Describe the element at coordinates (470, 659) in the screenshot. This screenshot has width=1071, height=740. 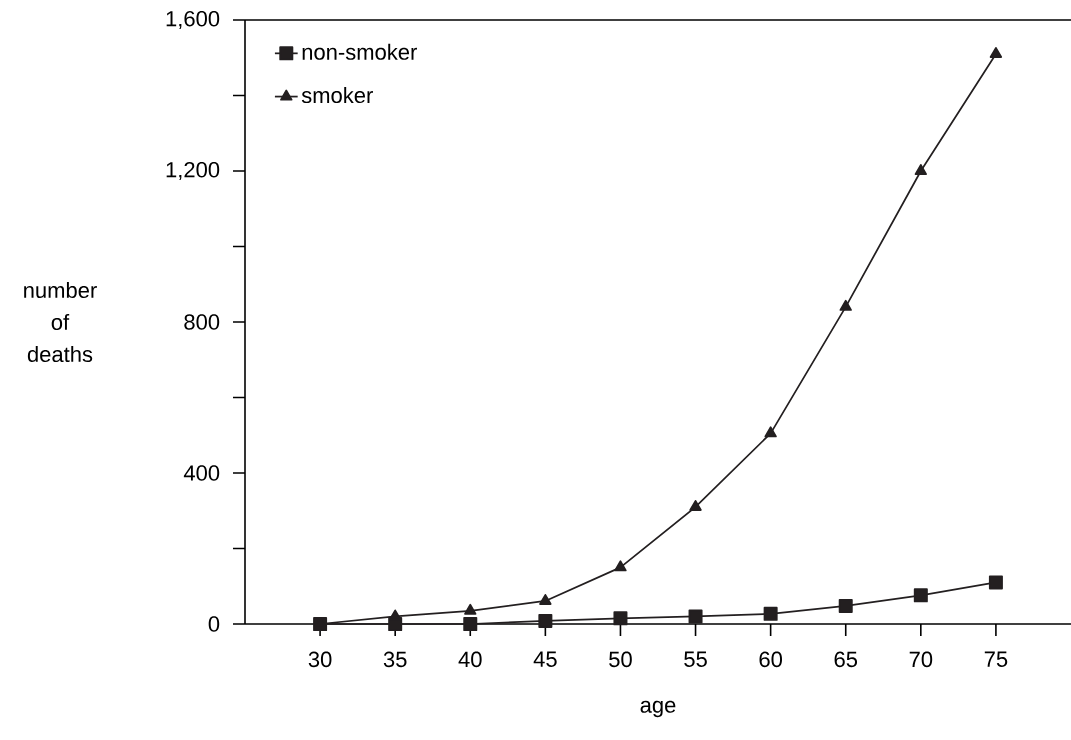
I see `x-tick-label: 40` at that location.